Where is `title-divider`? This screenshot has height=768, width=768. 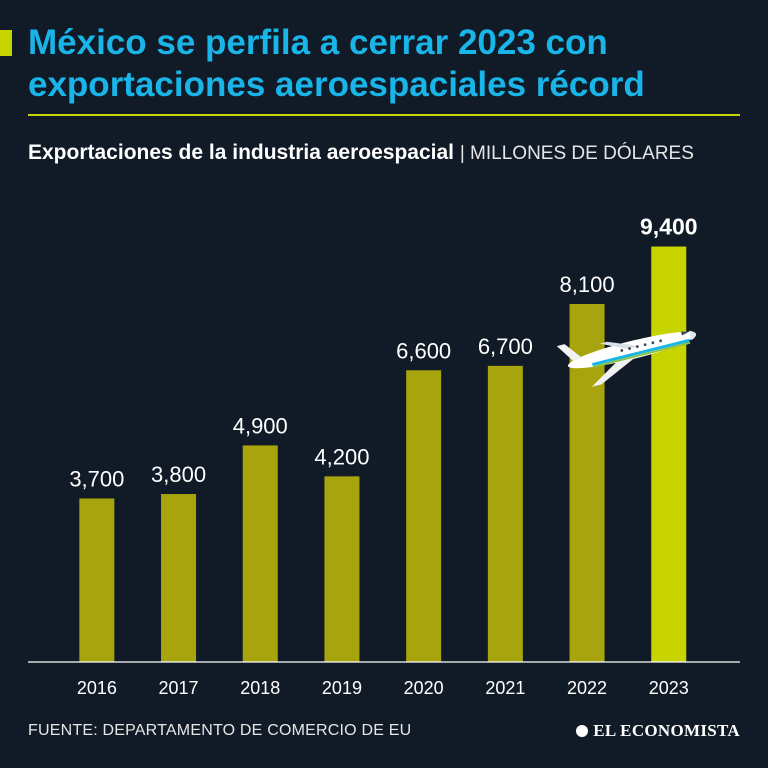 title-divider is located at coordinates (384, 115).